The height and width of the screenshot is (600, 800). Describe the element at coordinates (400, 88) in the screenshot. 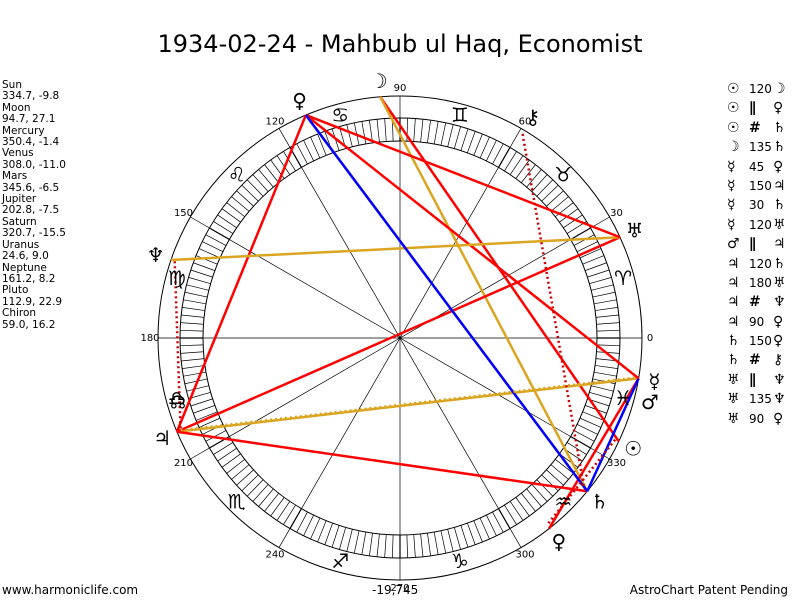

I see `degree-label: 90` at that location.